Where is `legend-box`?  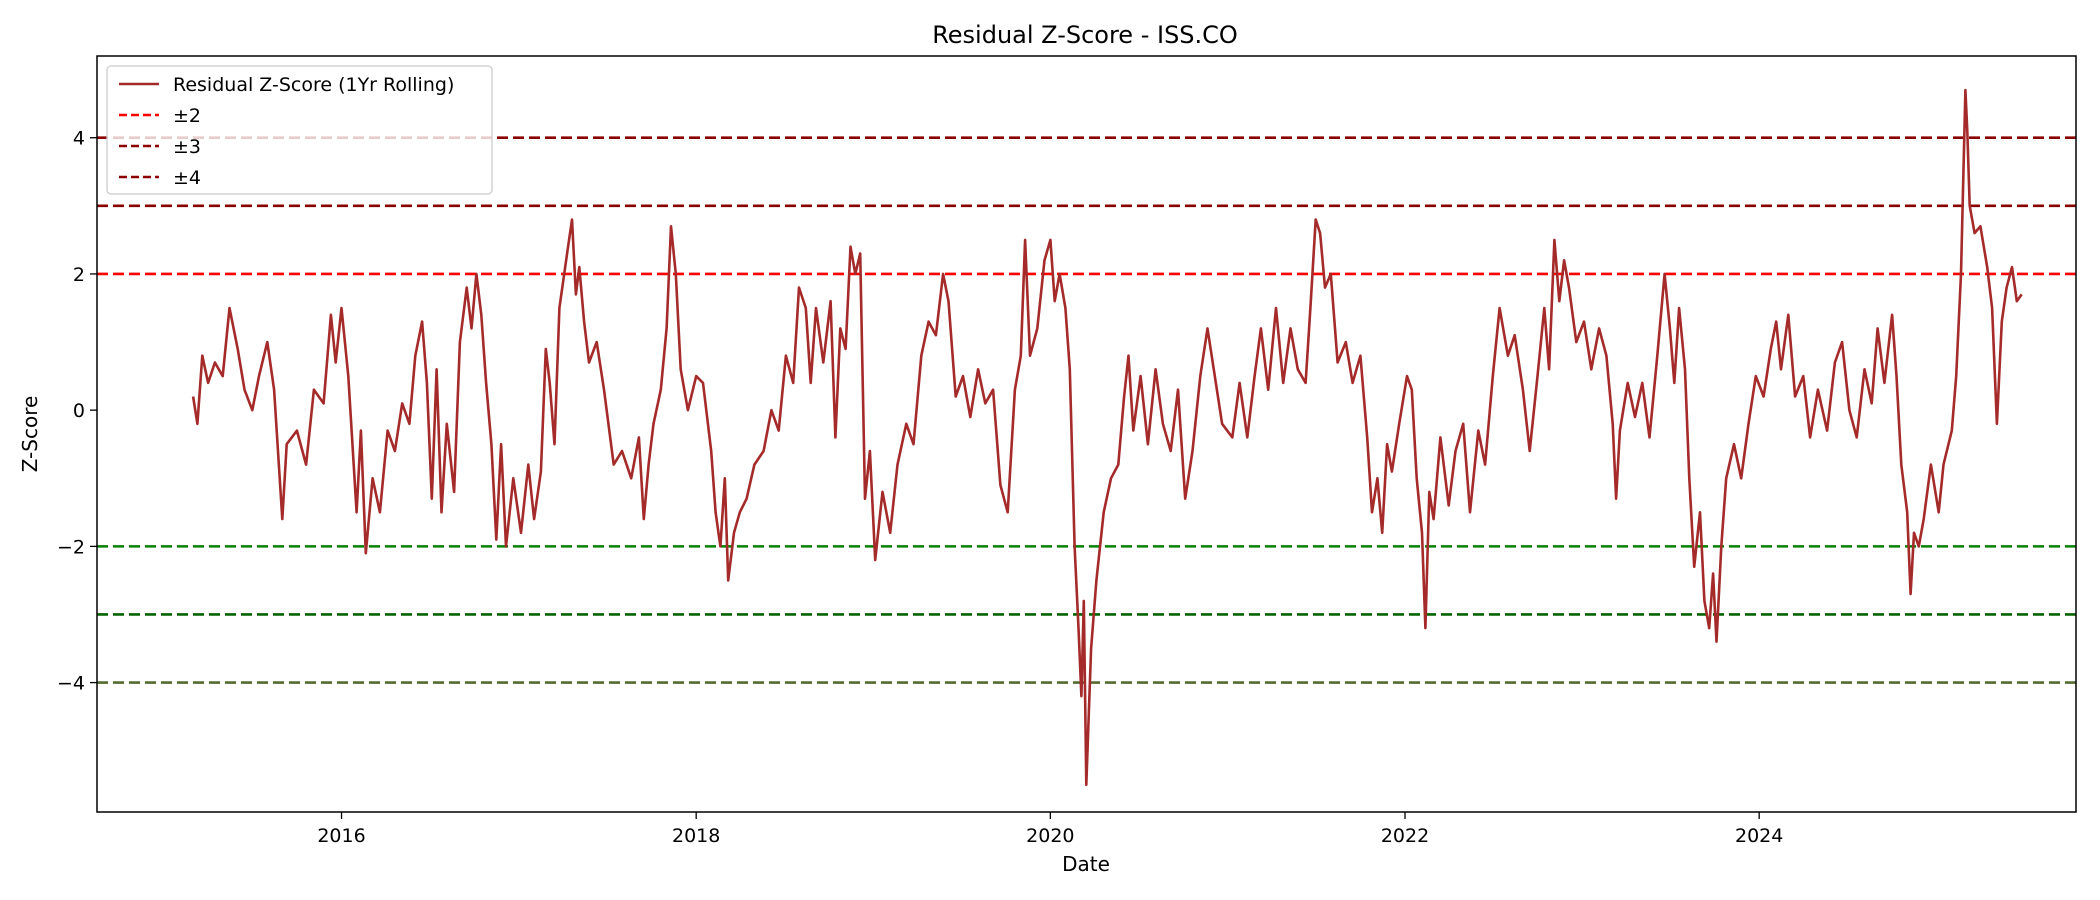 legend-box is located at coordinates (299, 130).